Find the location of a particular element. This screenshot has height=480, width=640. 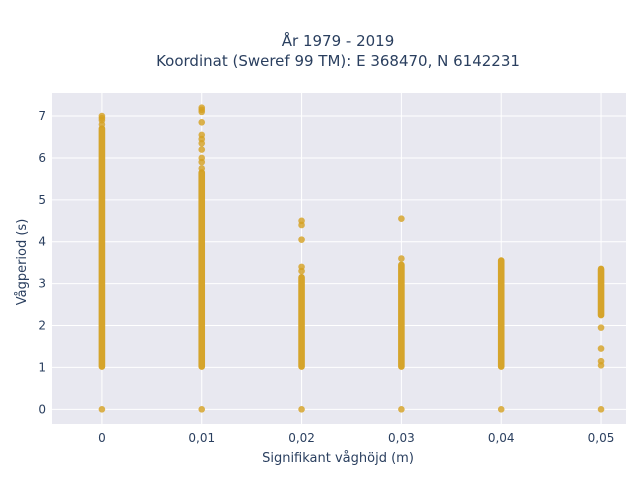

x-tick-label: 0,04 is located at coordinates (501, 438).